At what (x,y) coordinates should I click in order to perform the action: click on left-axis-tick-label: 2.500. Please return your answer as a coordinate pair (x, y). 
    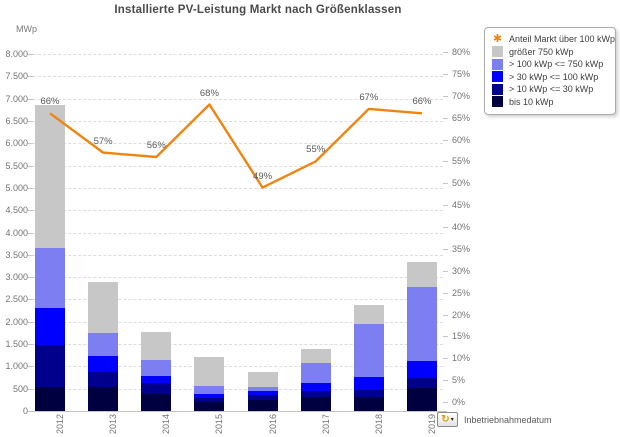
    Looking at the image, I should click on (16, 299).